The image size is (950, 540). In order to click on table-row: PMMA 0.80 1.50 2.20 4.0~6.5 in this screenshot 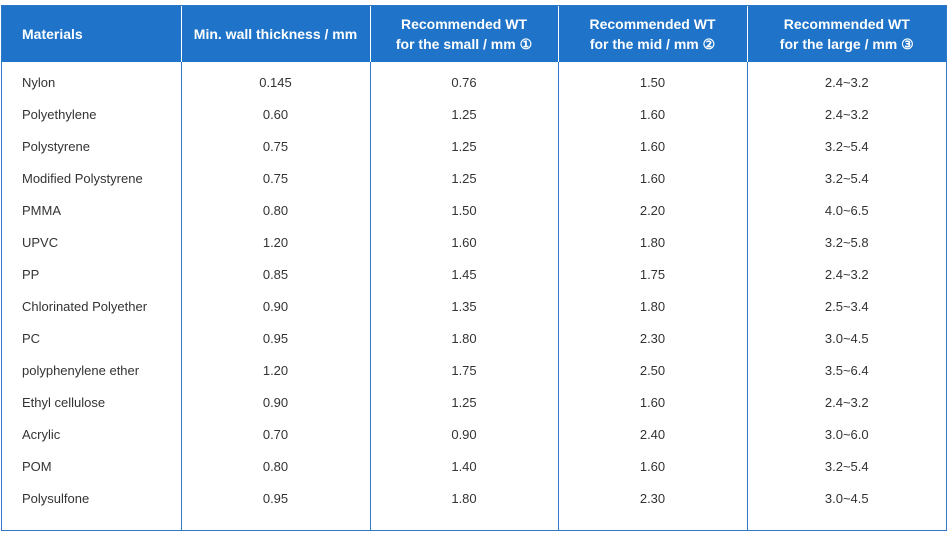, I will do `click(474, 210)`.